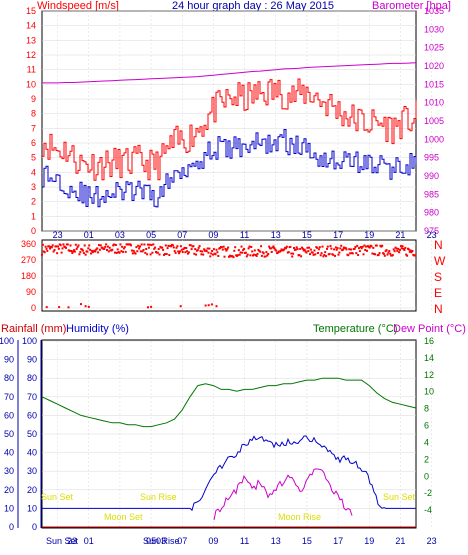 This screenshot has height=555, width=468. Describe the element at coordinates (31, 292) in the screenshot. I see `direction-tick-label: 90` at that location.